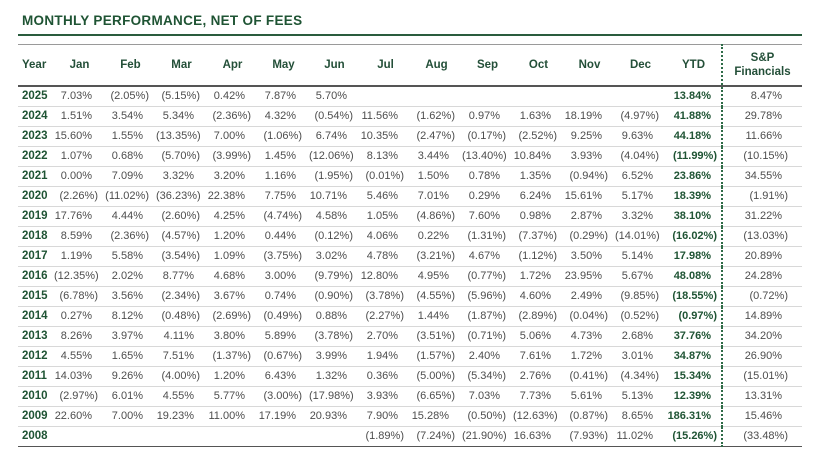 The height and width of the screenshot is (461, 820). Describe the element at coordinates (181, 396) in the screenshot. I see `month-cell: 4.55%` at that location.